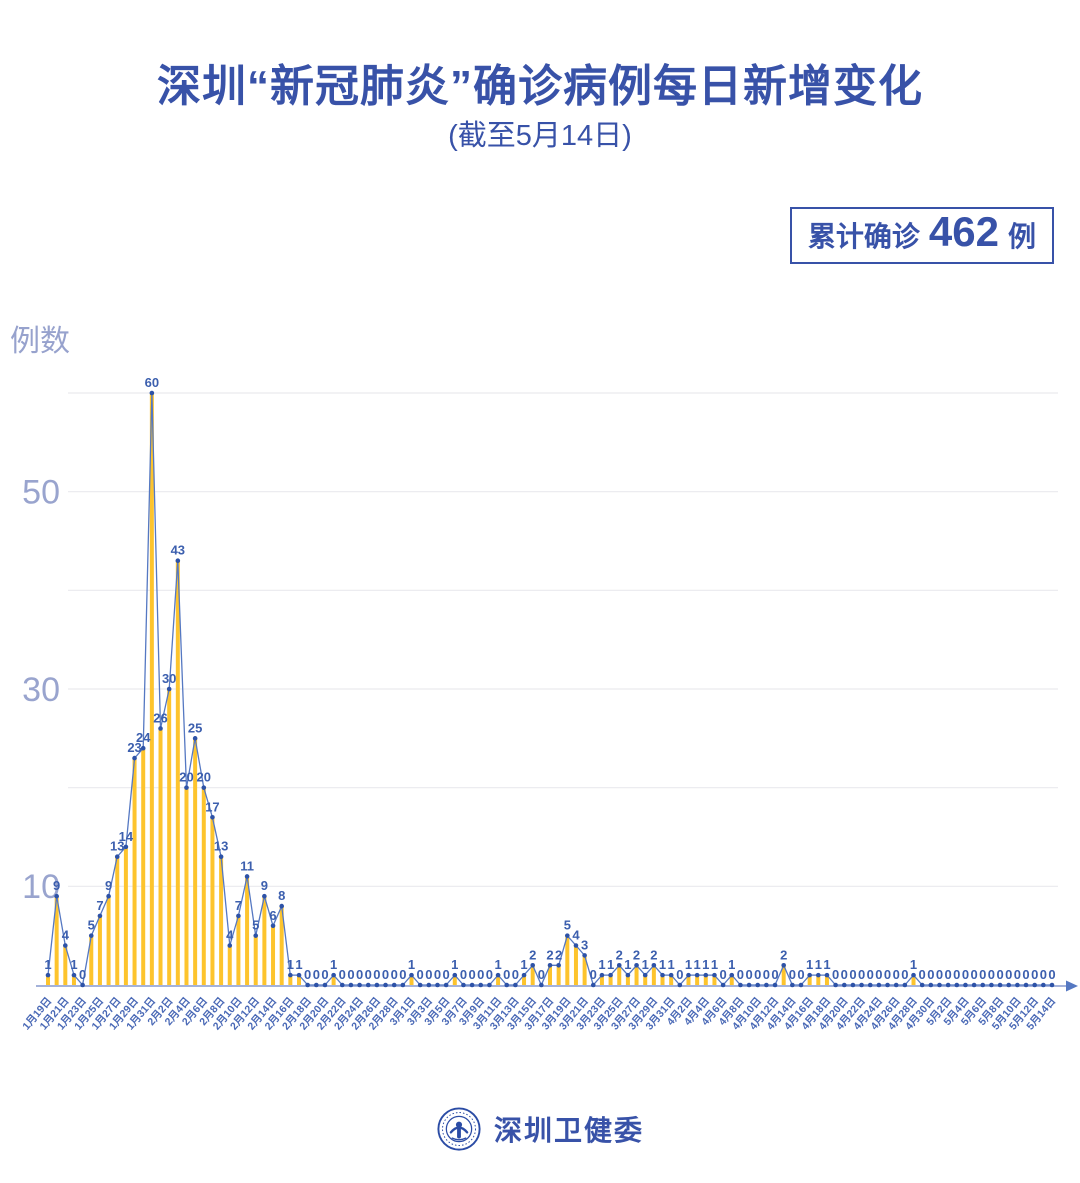  Describe the element at coordinates (540, 136) in the screenshot. I see `chart-subtitle: (截至5月14日)` at that location.